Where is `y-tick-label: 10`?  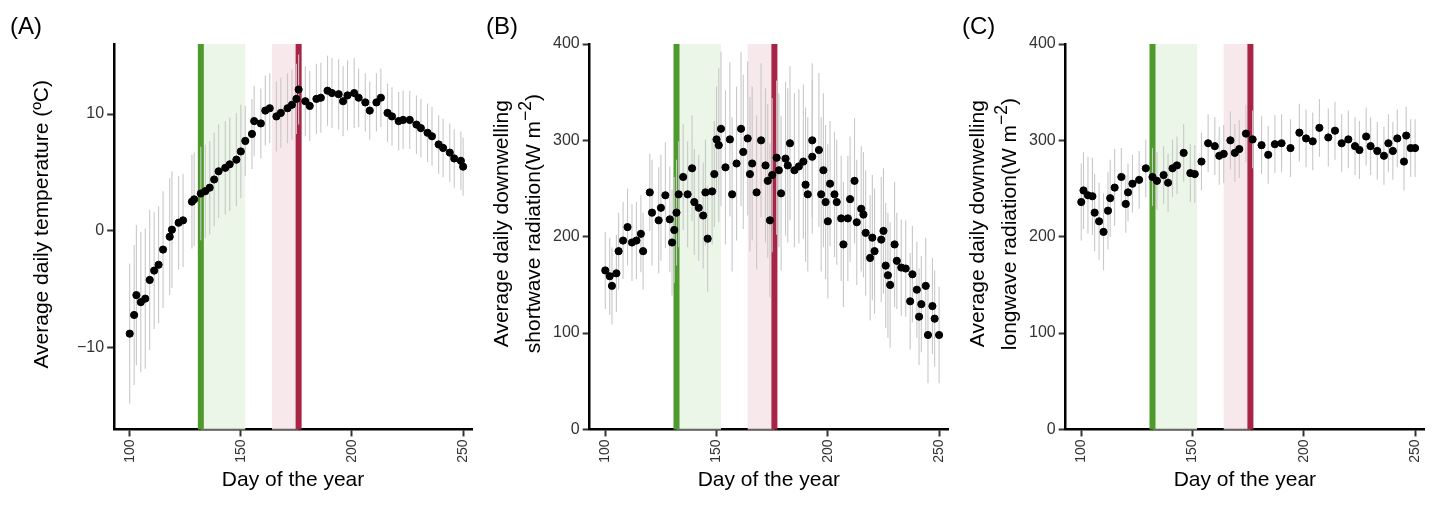
y-tick-label: 10 is located at coordinates (95, 113).